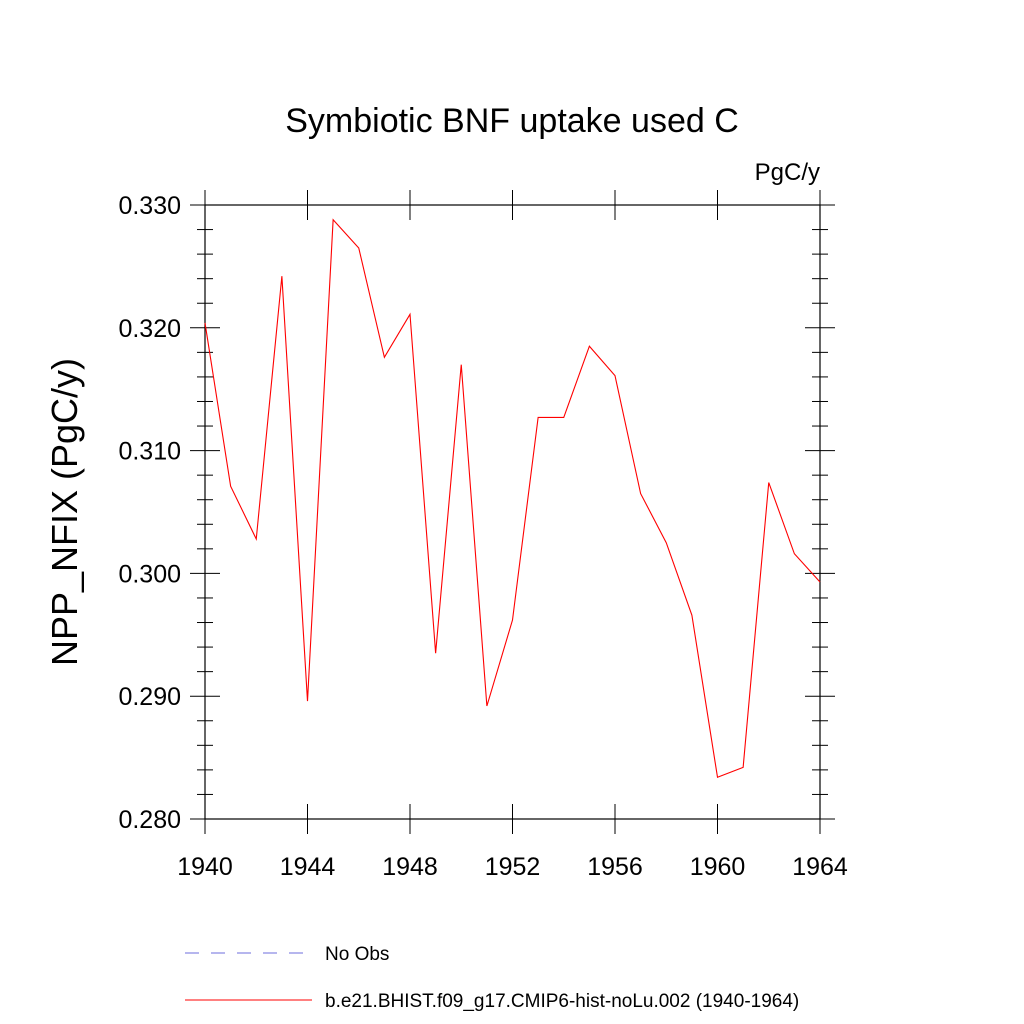 Image resolution: width=1024 pixels, height=1024 pixels. What do you see at coordinates (149, 513) in the screenshot?
I see `y-tick-labels: 0.280 0.290 0.300 0.310 0.320 0.330` at bounding box center [149, 513].